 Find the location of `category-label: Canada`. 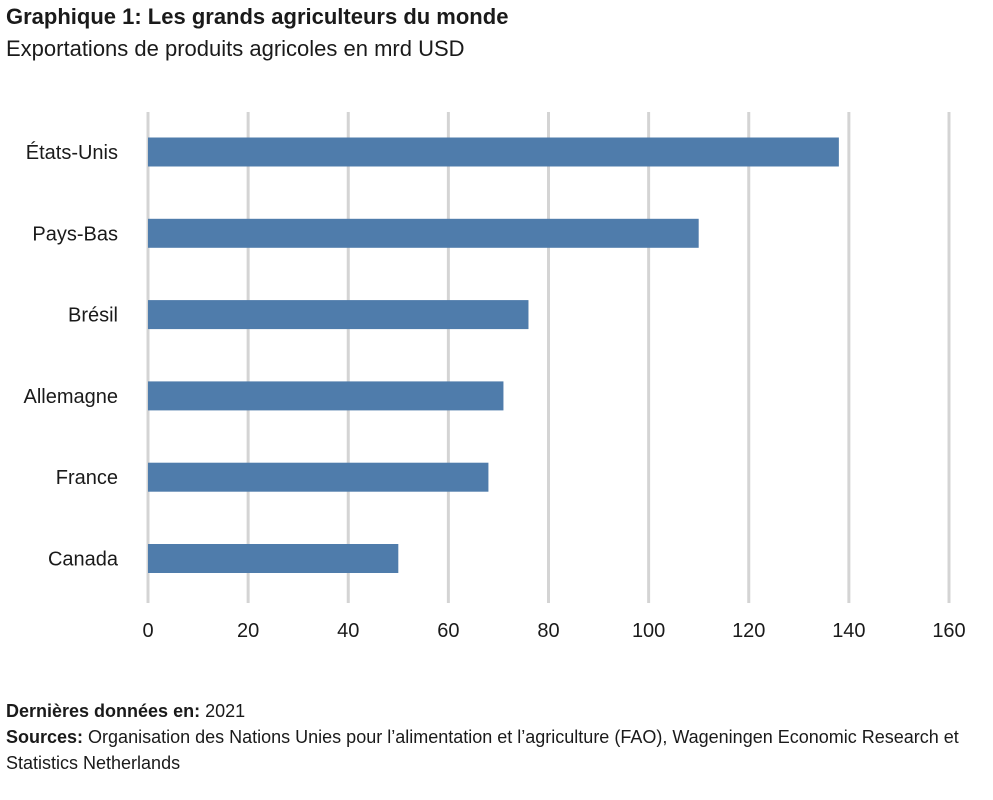

category-label: Canada is located at coordinates (83, 560).